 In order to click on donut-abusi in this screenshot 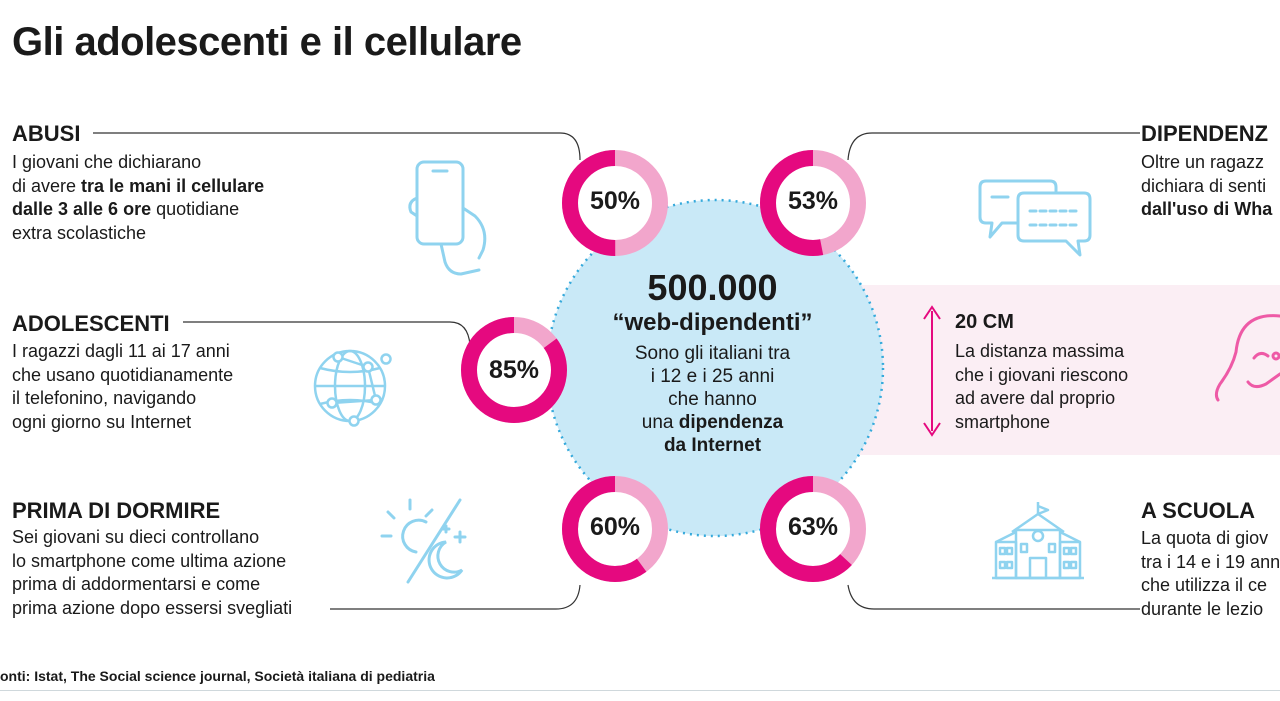, I will do `click(615, 203)`.